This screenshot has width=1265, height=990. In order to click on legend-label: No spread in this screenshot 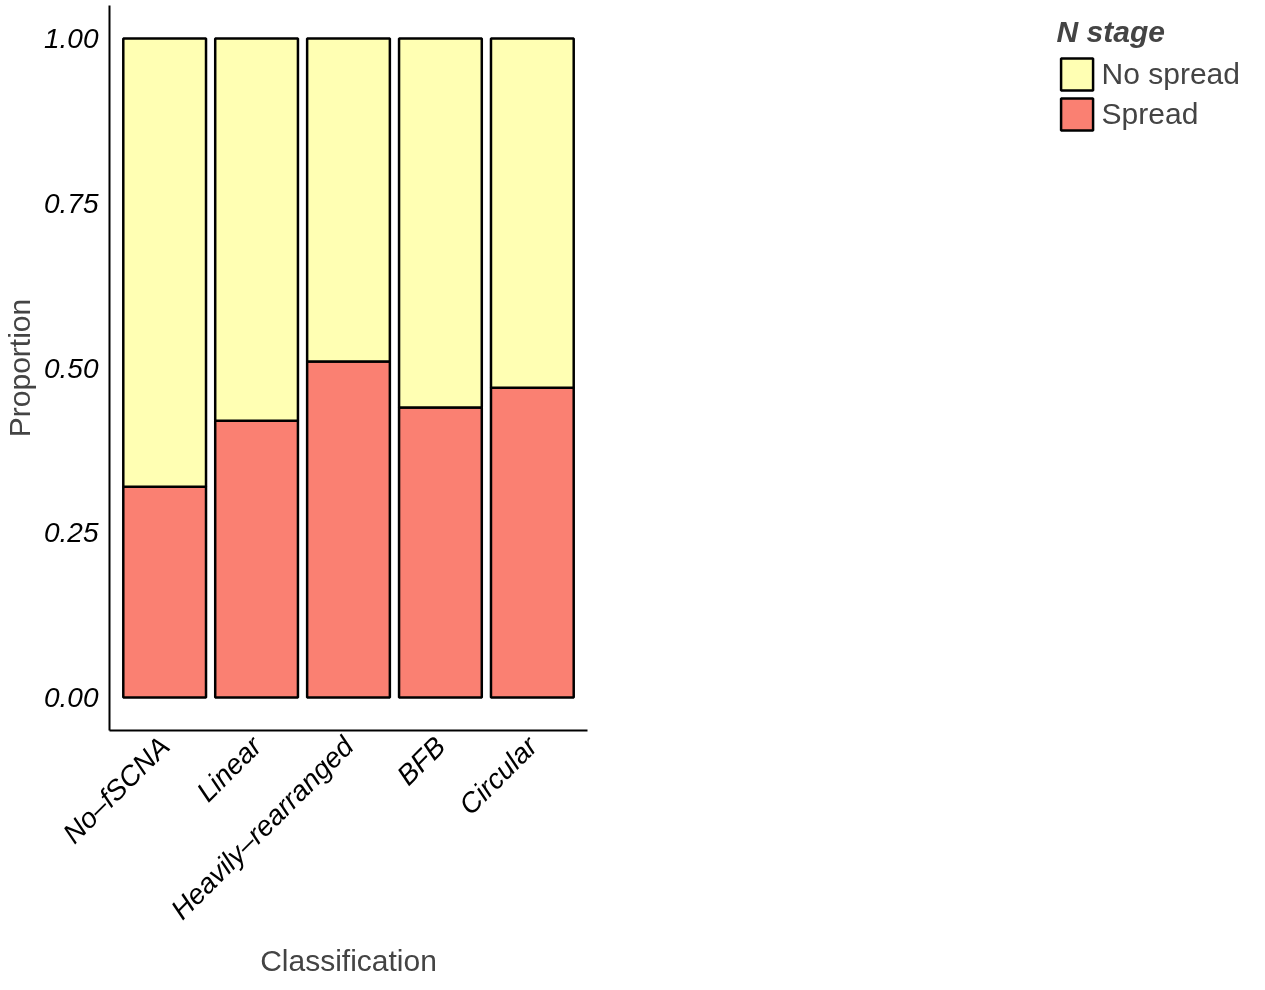, I will do `click(1170, 74)`.